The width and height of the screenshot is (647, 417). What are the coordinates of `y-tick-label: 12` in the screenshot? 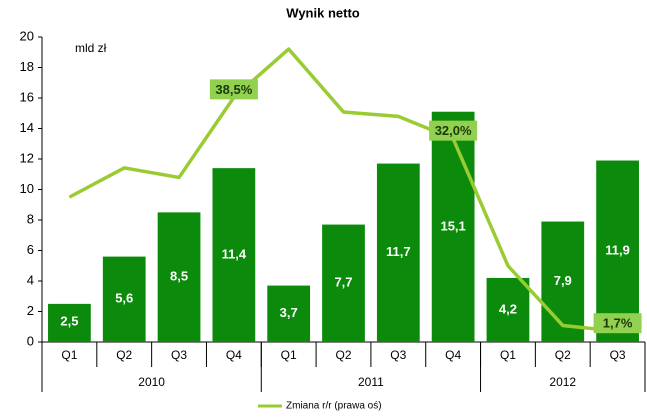 It's located at (27, 157).